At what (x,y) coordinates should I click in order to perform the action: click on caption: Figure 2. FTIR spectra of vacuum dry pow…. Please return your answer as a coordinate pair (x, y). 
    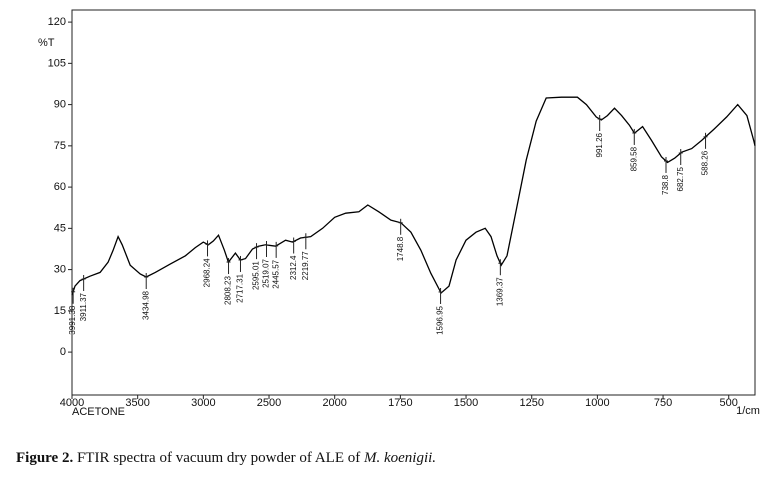
    Looking at the image, I should click on (226, 458).